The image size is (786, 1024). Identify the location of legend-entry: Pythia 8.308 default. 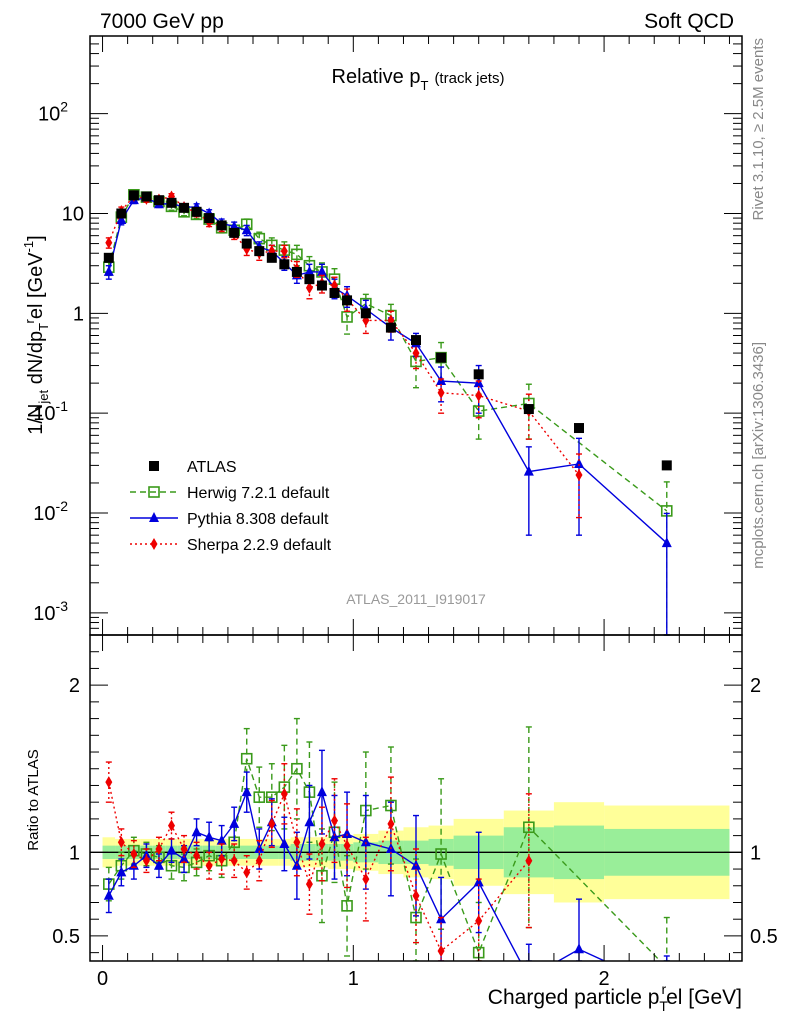
(229, 519).